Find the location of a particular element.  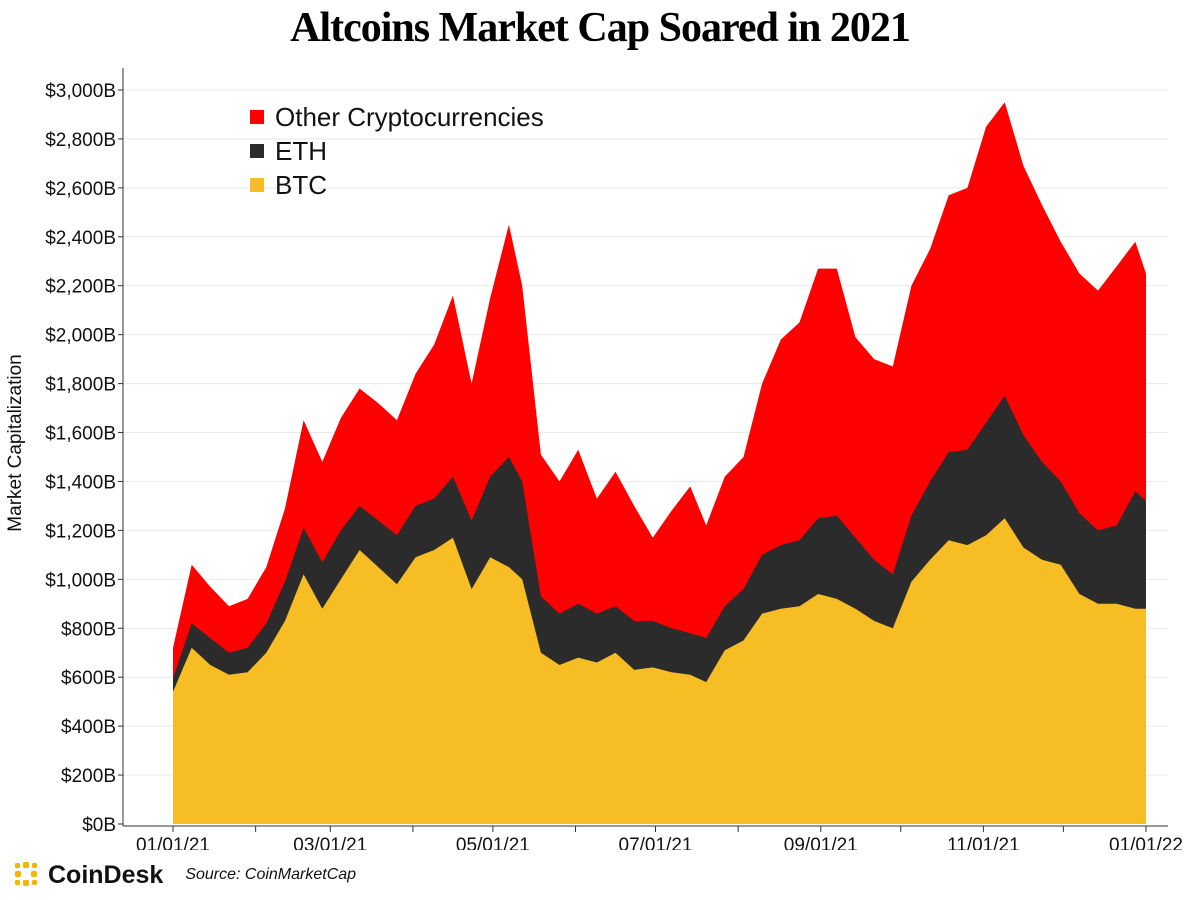

y-tick-label: $1,800B is located at coordinates (80, 385).